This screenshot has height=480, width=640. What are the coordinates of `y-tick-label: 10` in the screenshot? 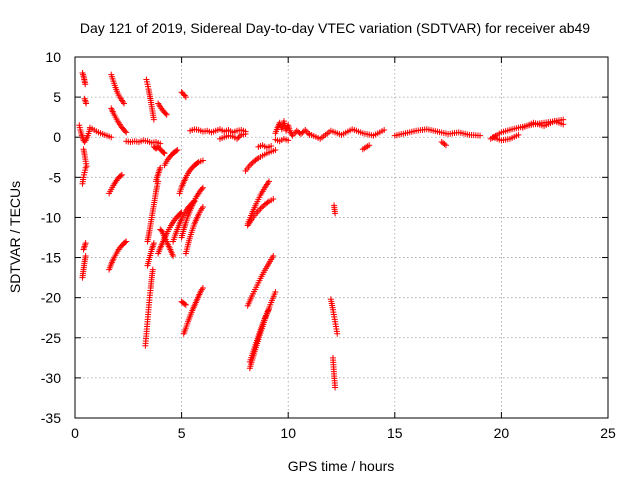 It's located at (53, 57).